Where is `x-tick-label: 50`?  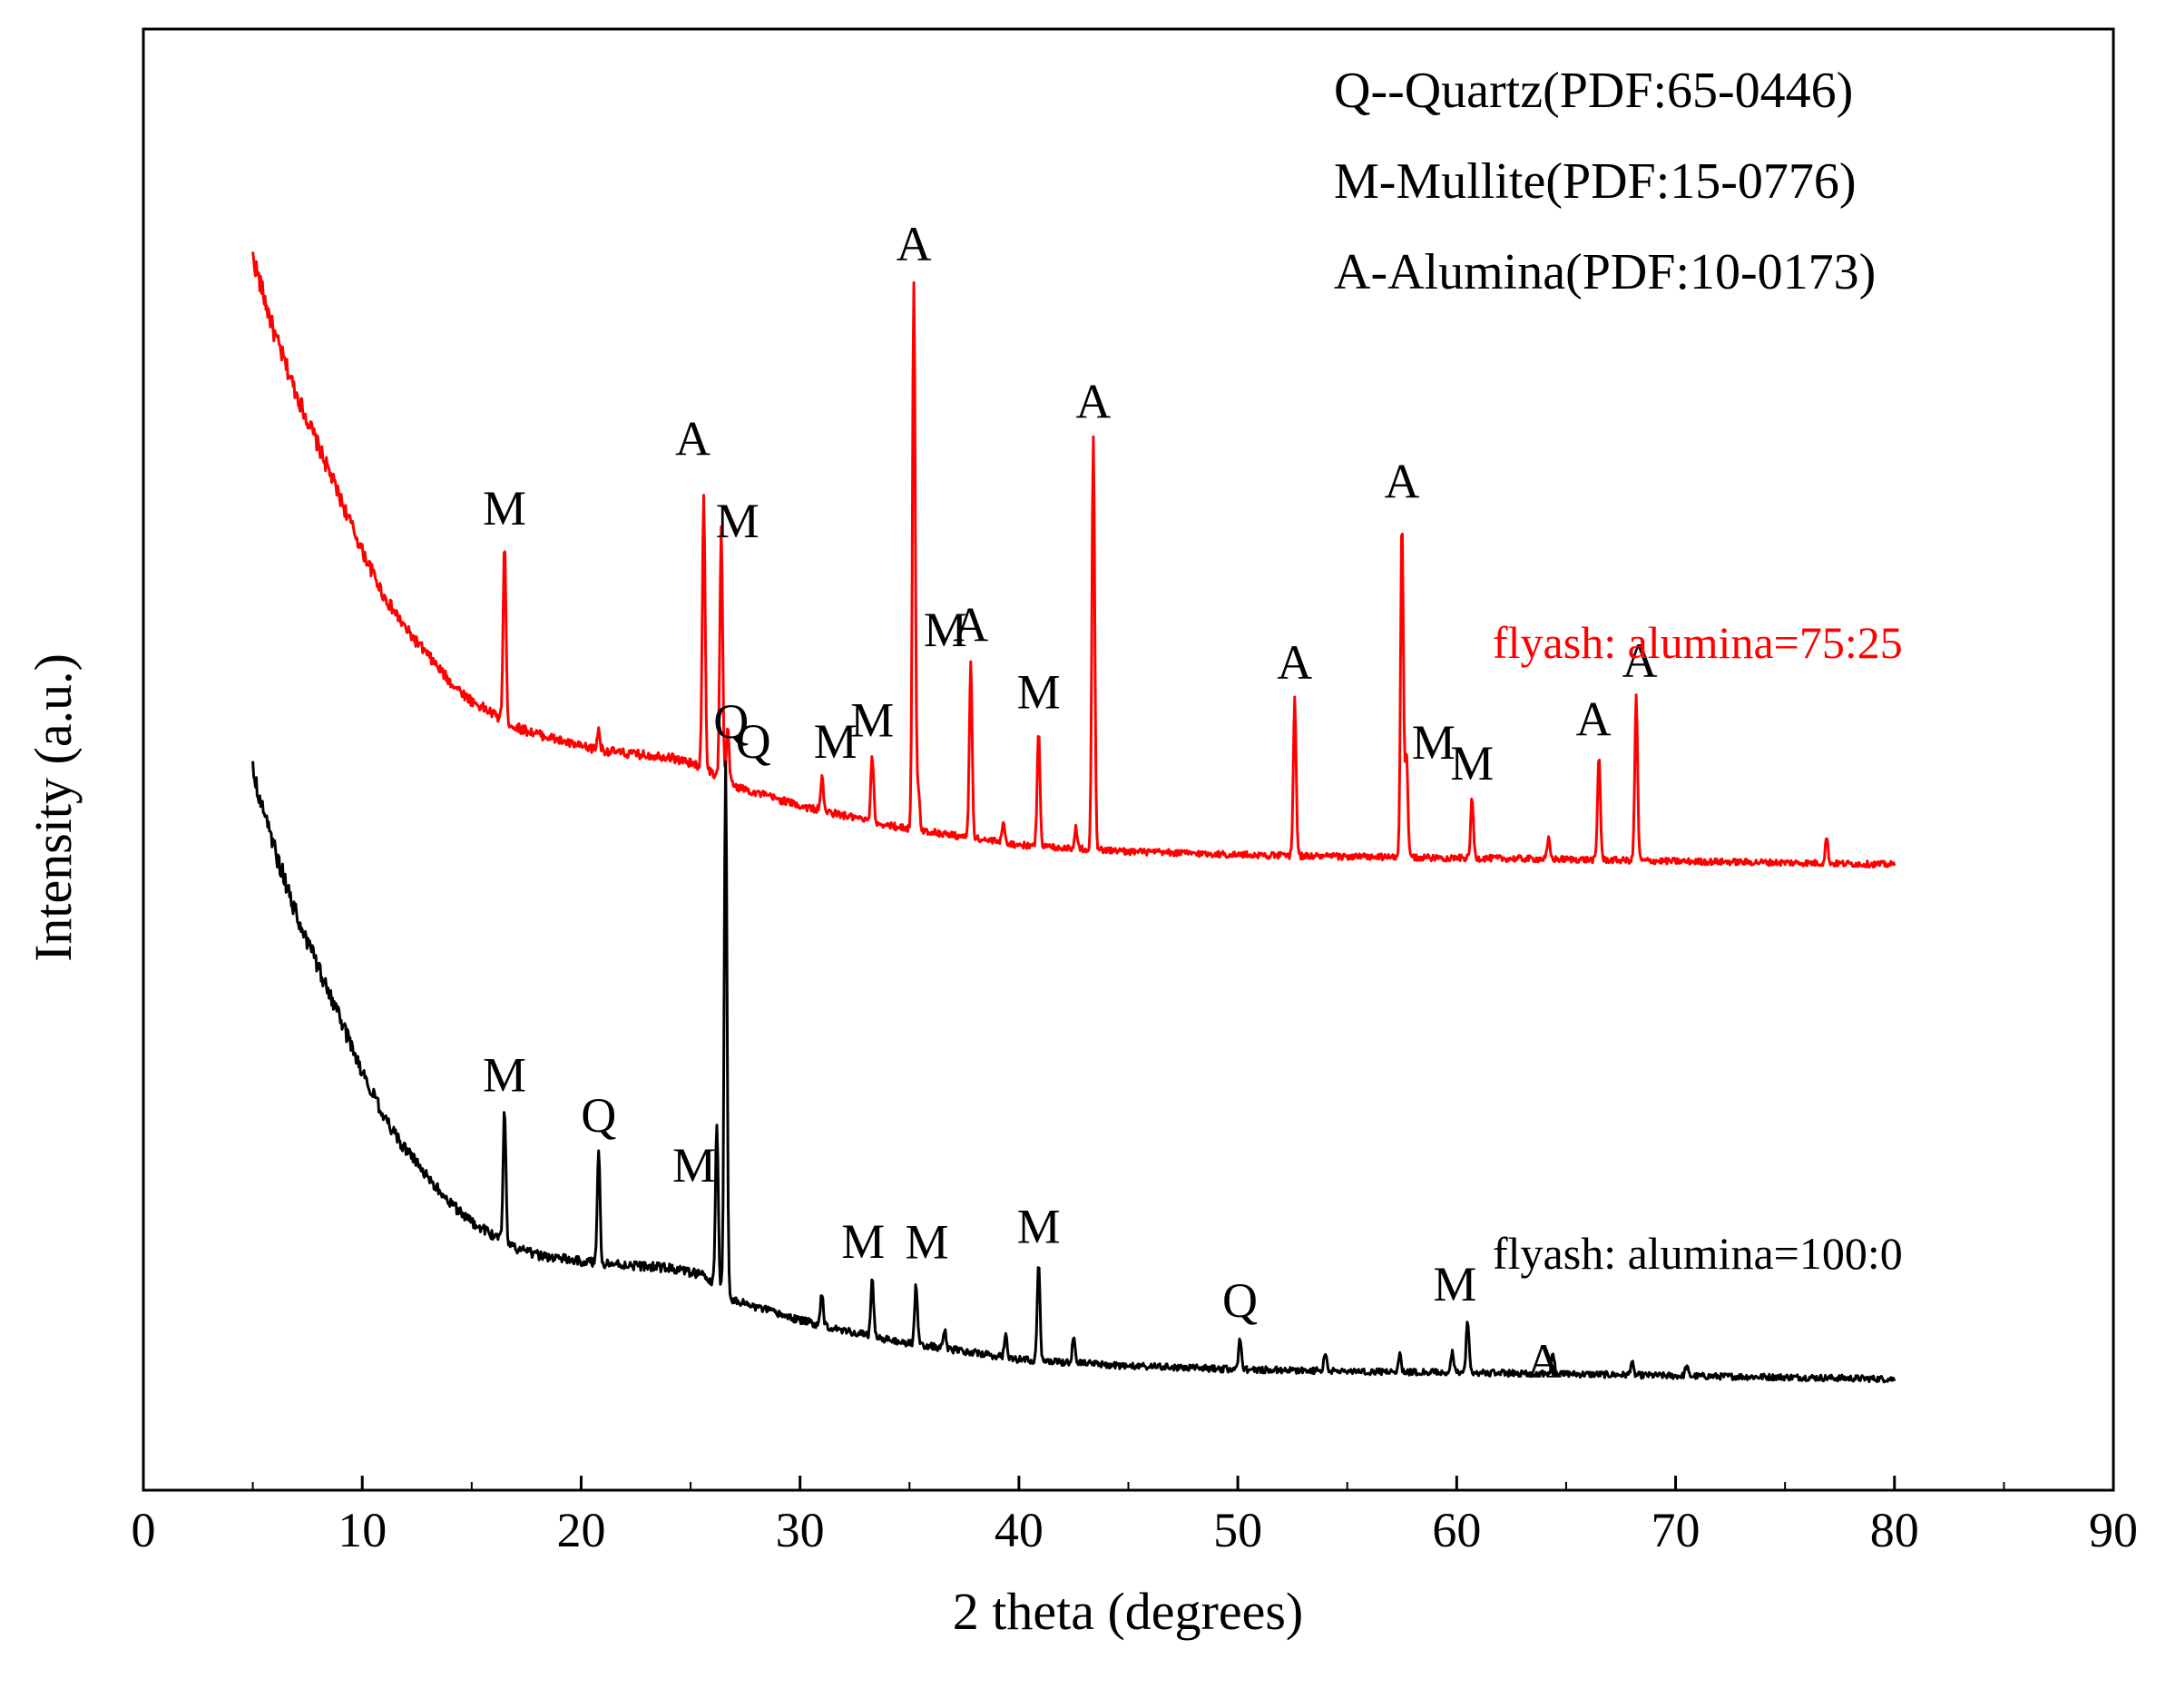
x-tick-label: 50 is located at coordinates (1237, 1530).